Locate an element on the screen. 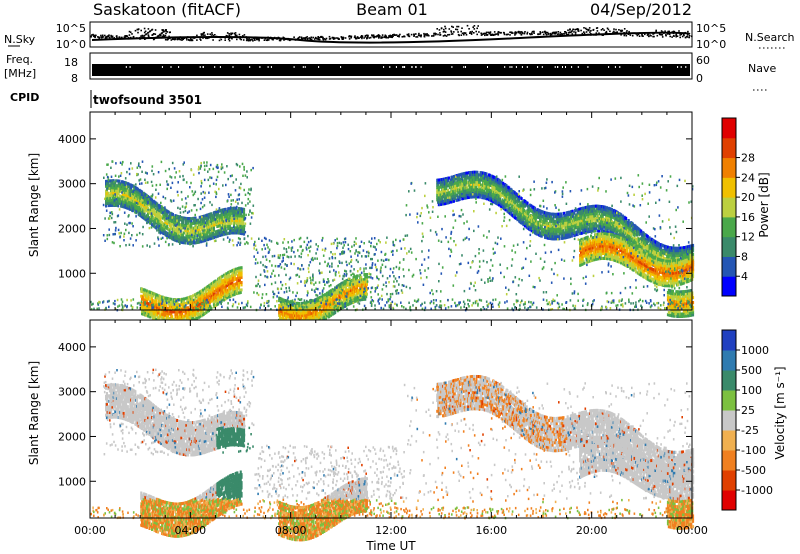  nave-label: Nave is located at coordinates (762, 68).